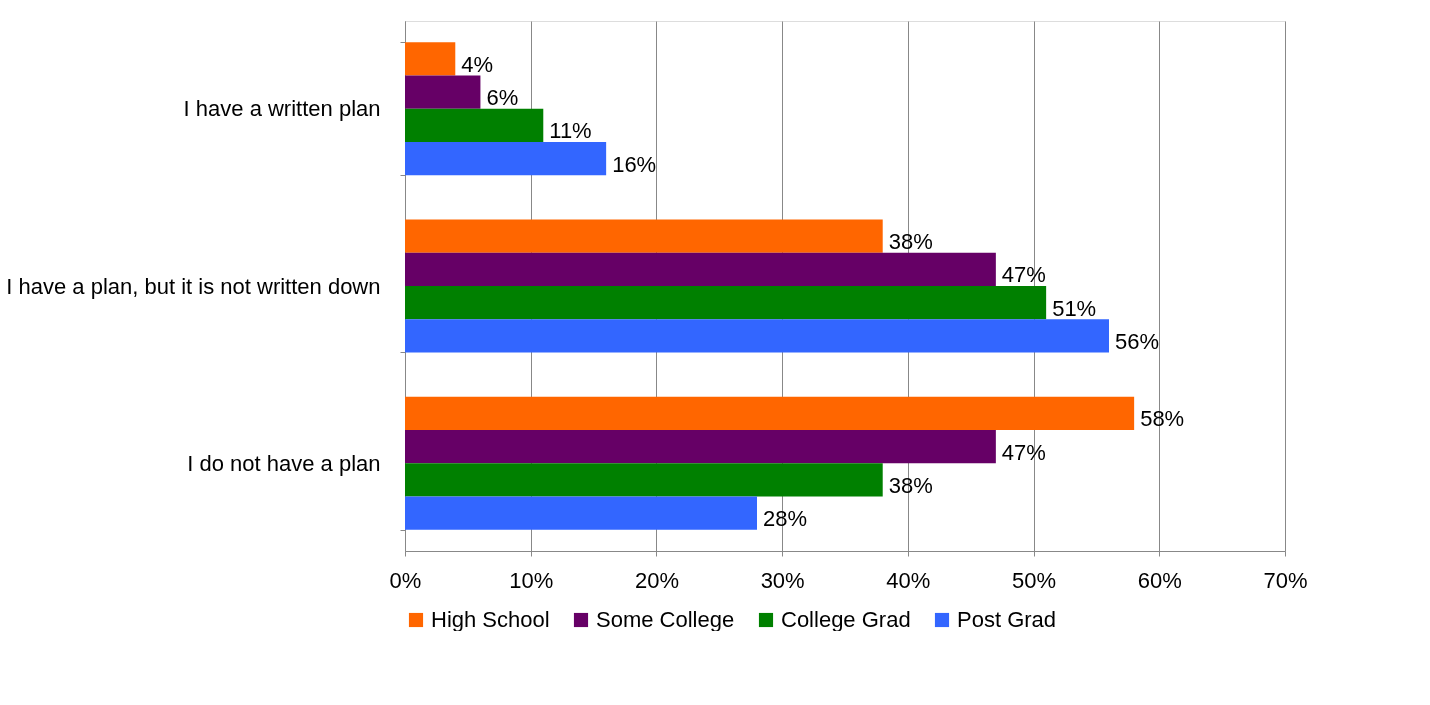  What do you see at coordinates (284, 463) in the screenshot?
I see `y-tick-label: I do not have a plan` at bounding box center [284, 463].